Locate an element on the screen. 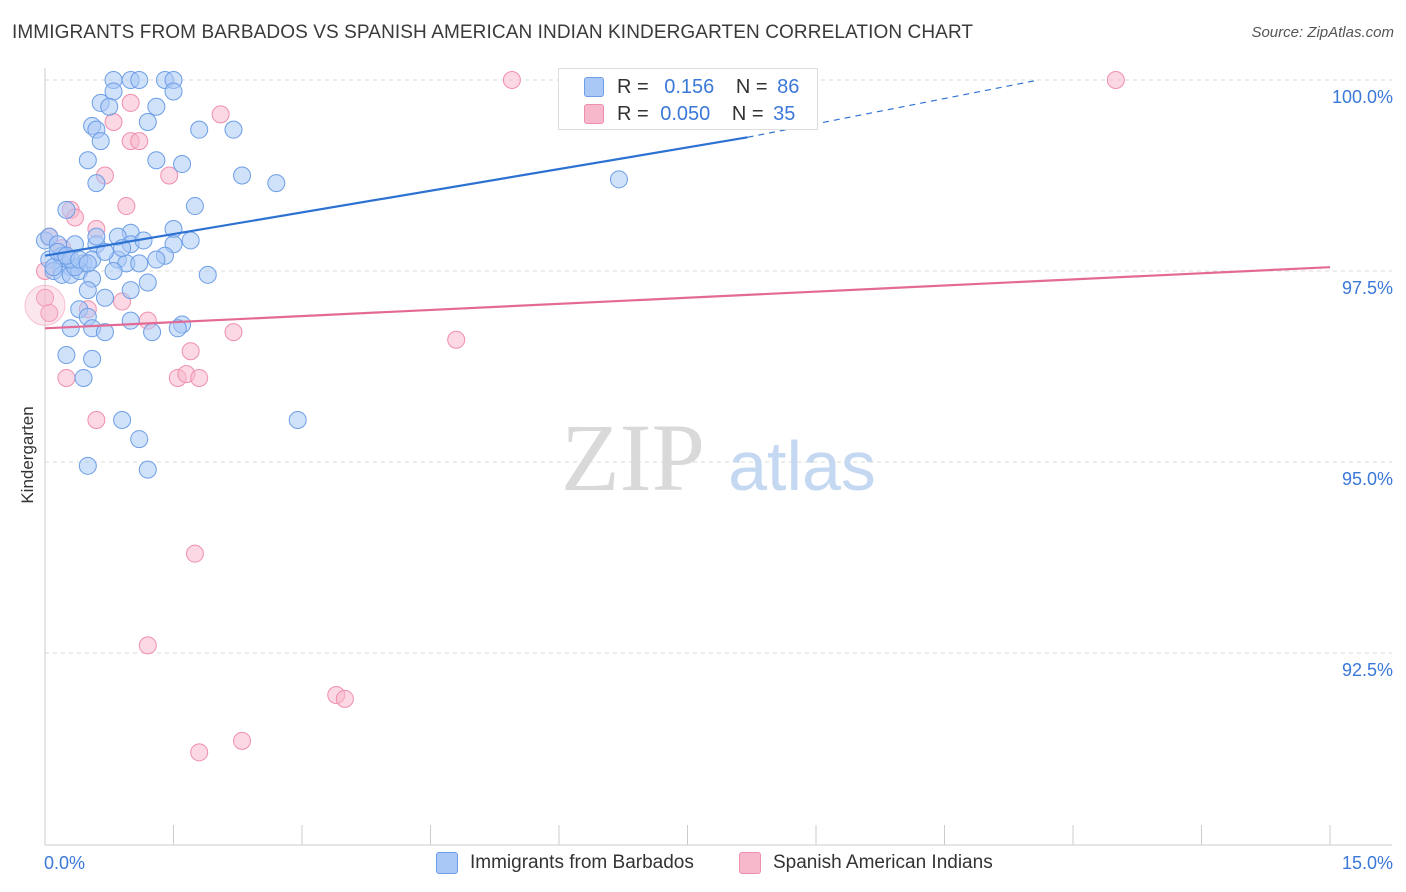  y-tick-label: 95.0% is located at coordinates (1367, 479).